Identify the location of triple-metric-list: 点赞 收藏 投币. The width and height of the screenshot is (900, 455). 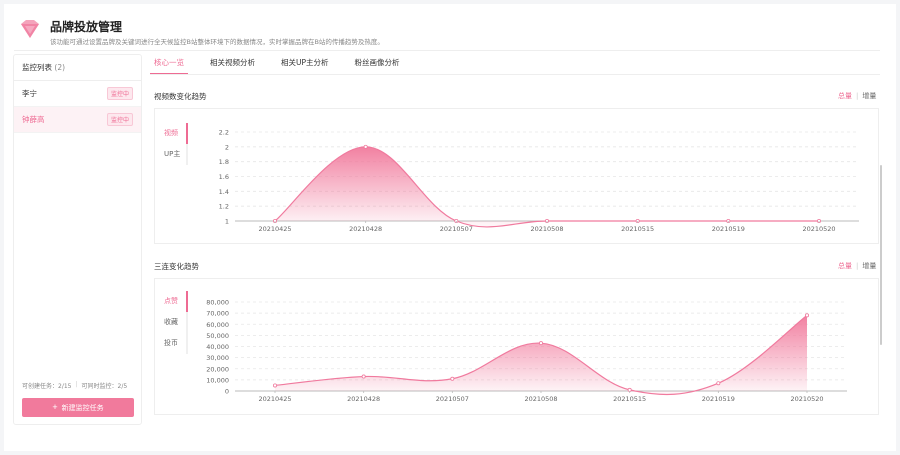
(173, 322).